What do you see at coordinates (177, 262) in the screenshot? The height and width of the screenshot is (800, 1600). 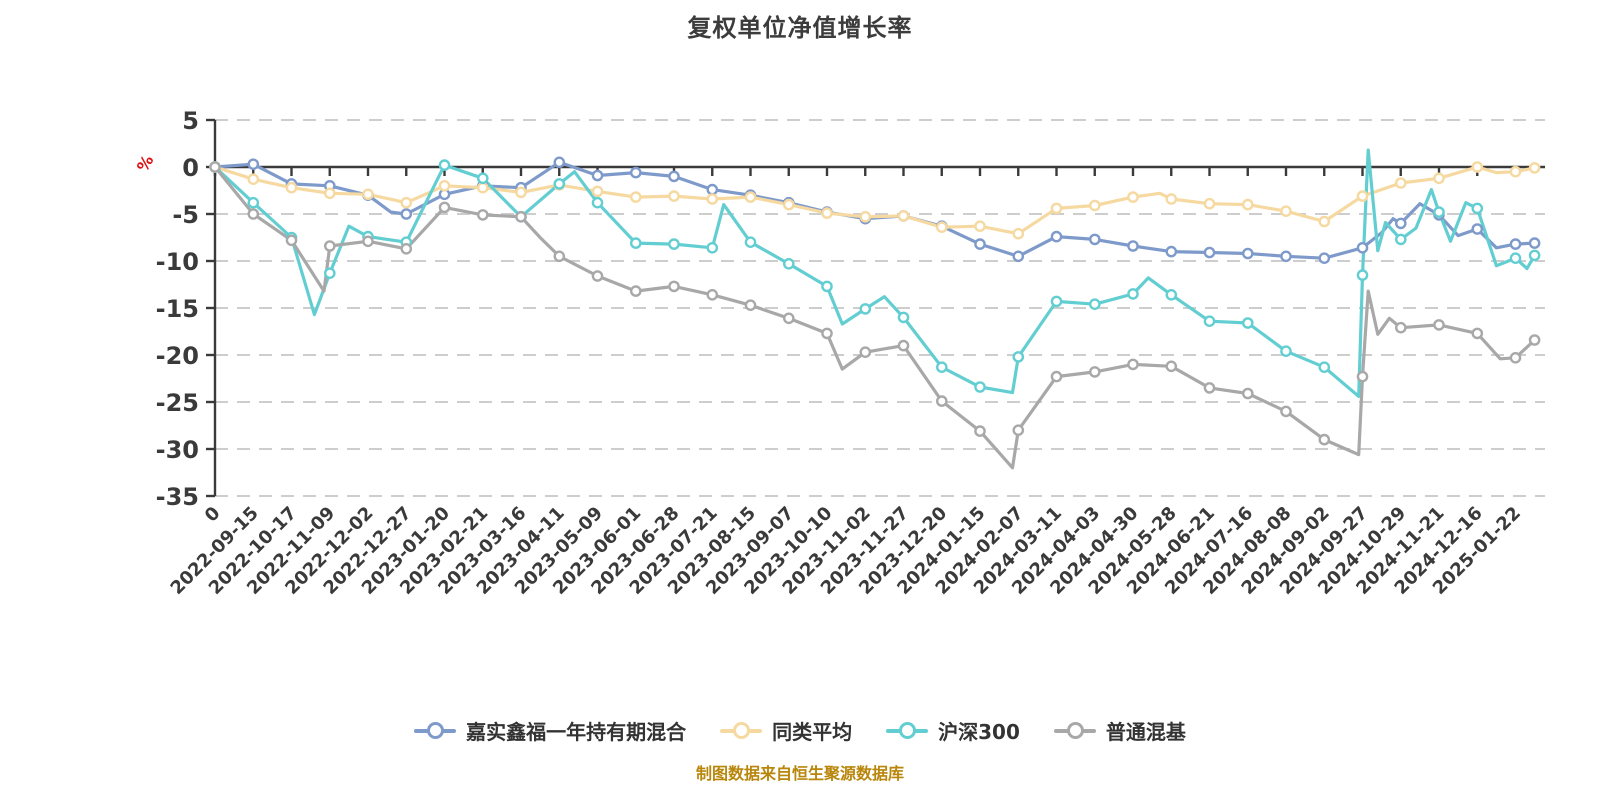 I see `y-tick-label: -10` at bounding box center [177, 262].